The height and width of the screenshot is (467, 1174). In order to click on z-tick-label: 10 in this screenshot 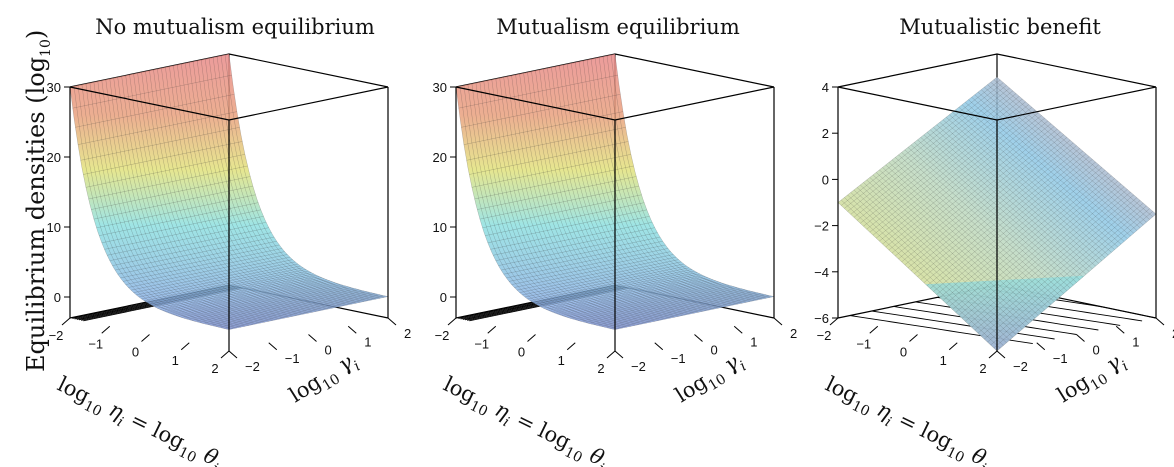, I will do `click(54, 227)`.